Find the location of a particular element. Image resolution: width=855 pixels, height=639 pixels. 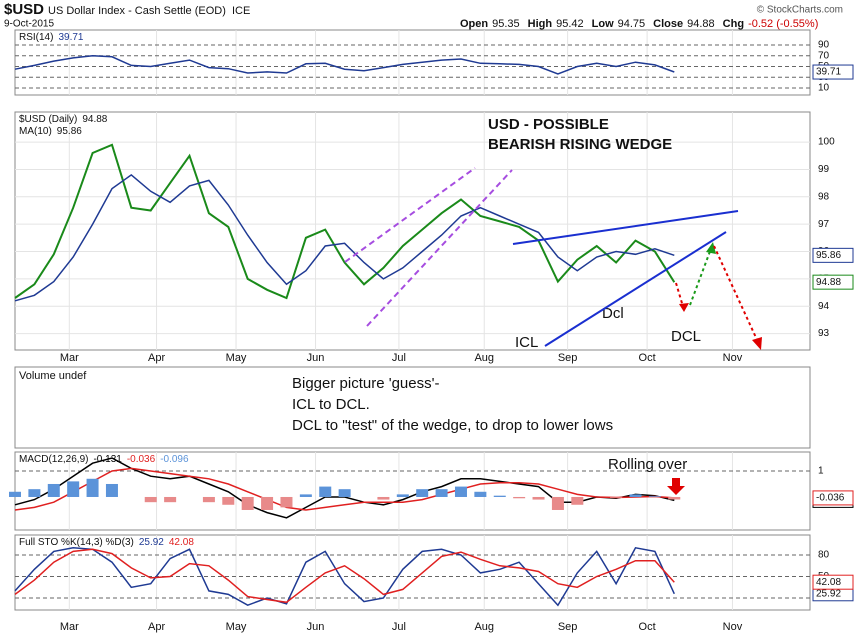

x-tick-label: Sep is located at coordinates (568, 627).